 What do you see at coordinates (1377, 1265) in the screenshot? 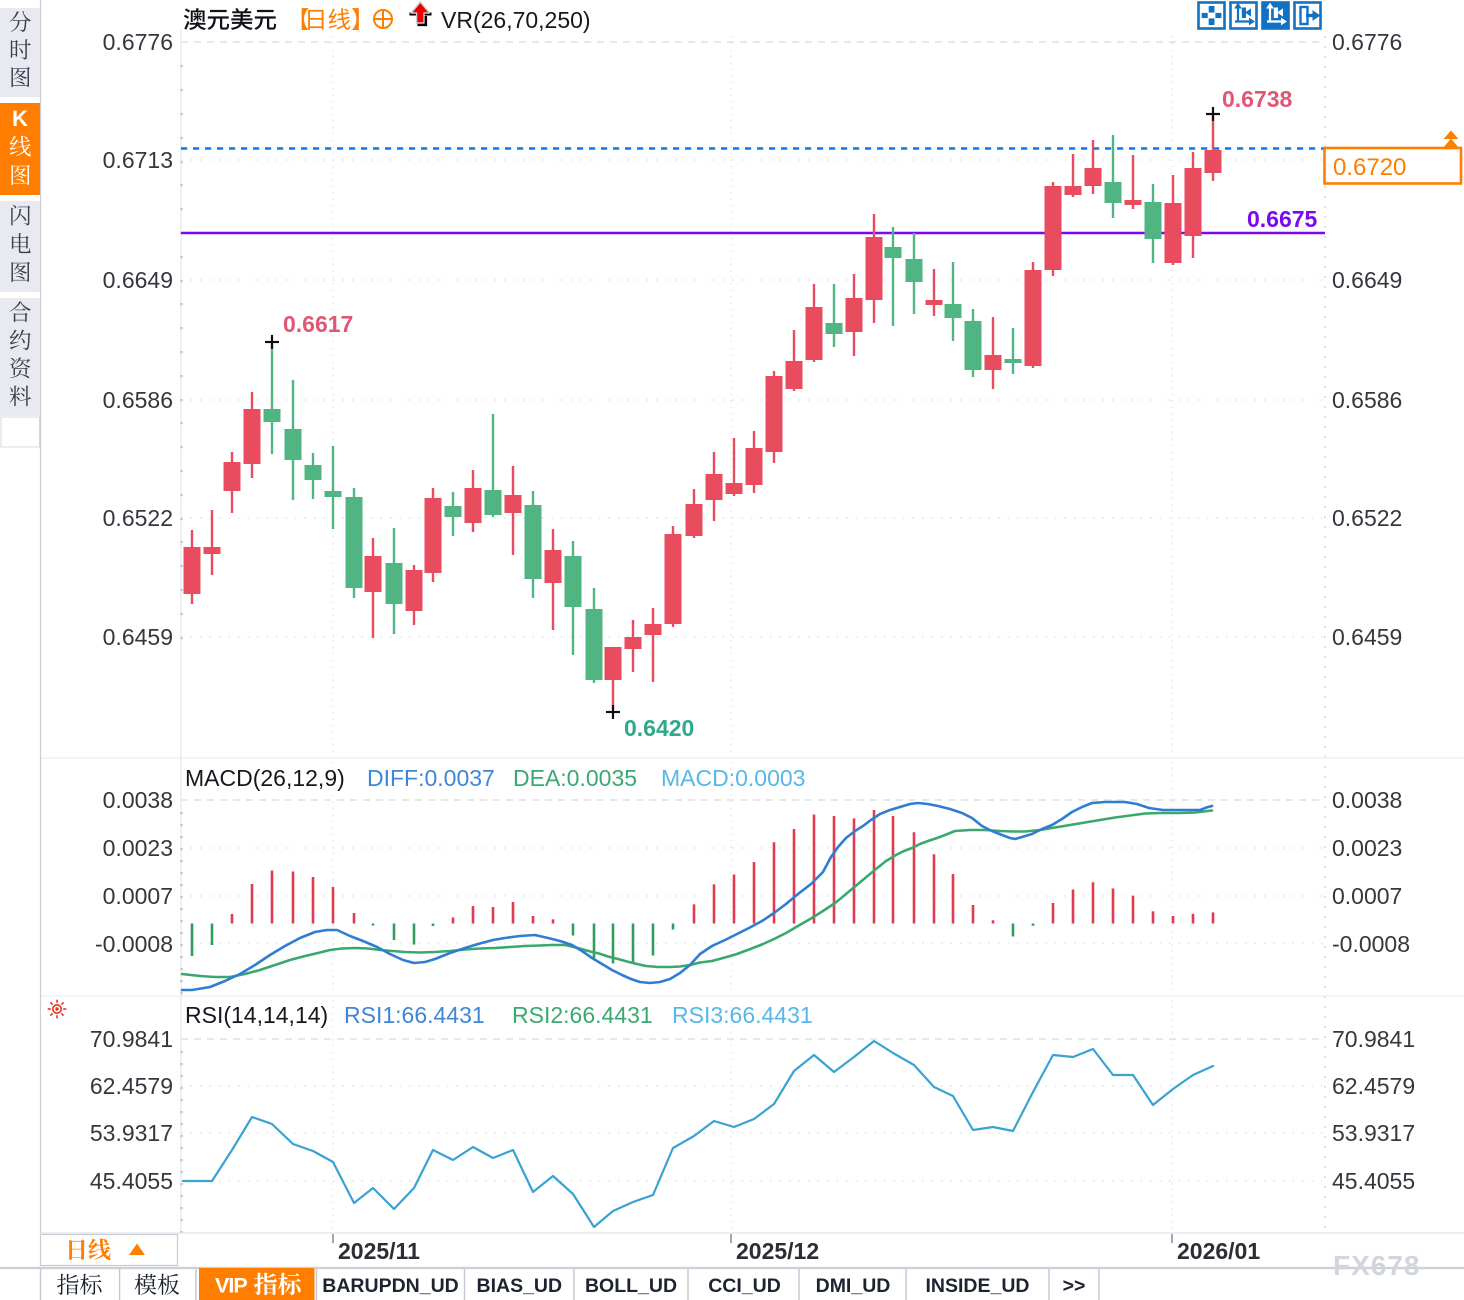
I see `svg-text: FX678` at bounding box center [1377, 1265].